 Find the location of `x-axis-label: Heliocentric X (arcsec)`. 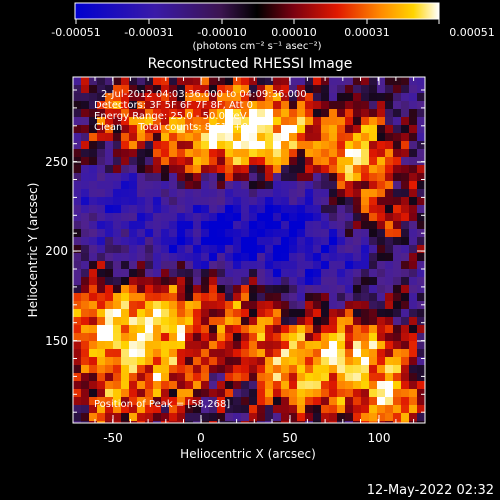

x-axis-label: Heliocentric X (arcsec) is located at coordinates (248, 454).